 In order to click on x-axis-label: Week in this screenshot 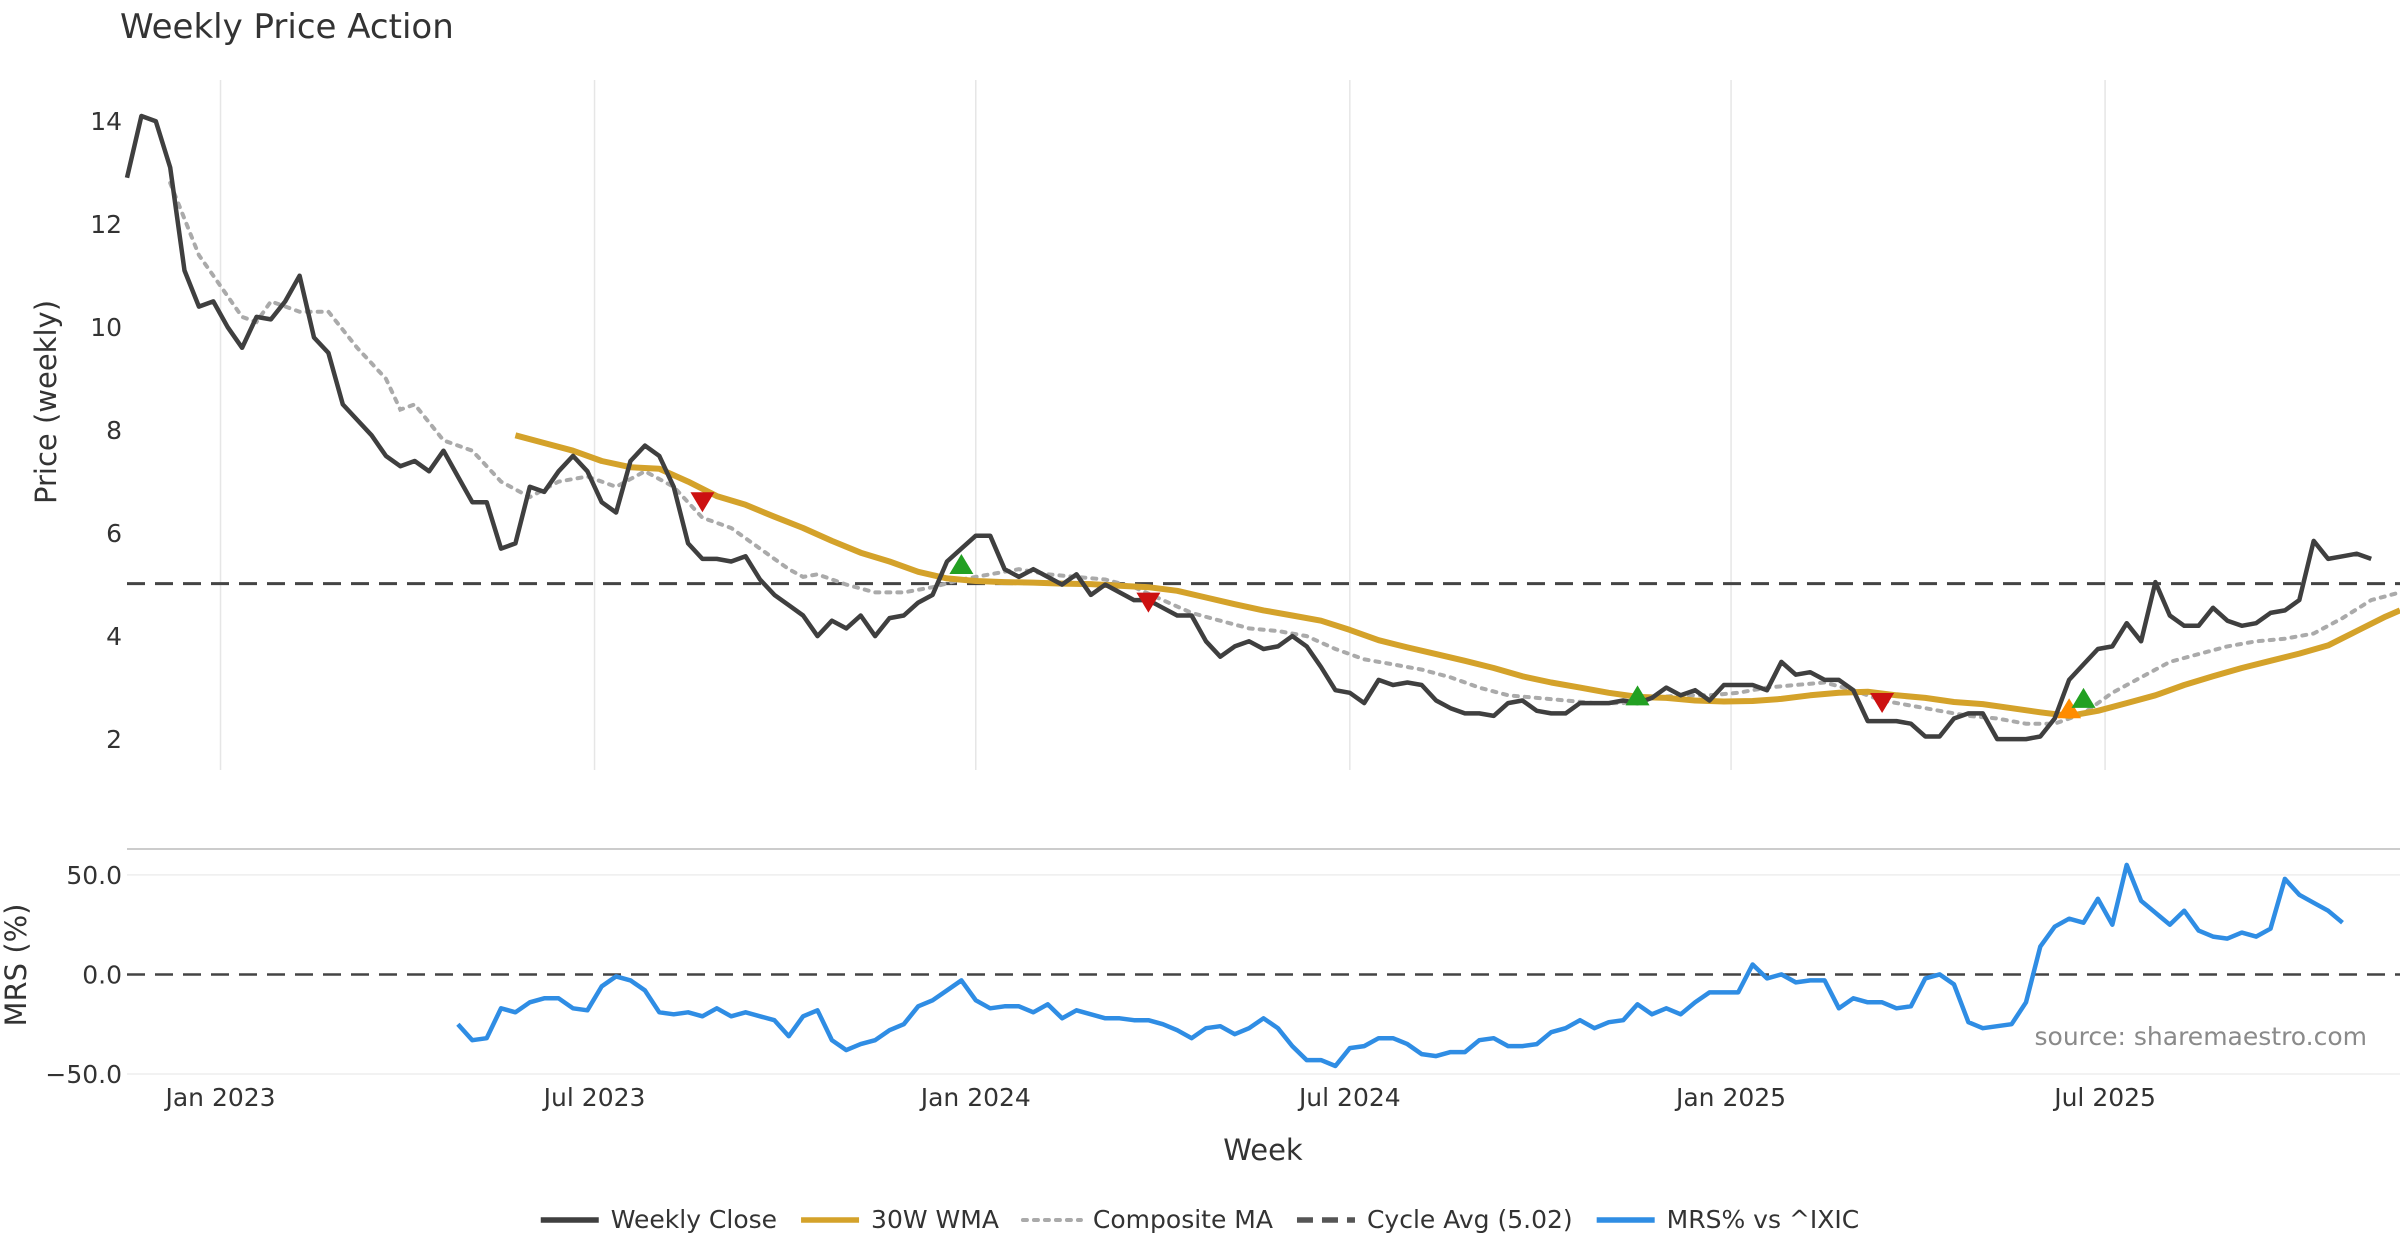, I will do `click(1263, 1150)`.